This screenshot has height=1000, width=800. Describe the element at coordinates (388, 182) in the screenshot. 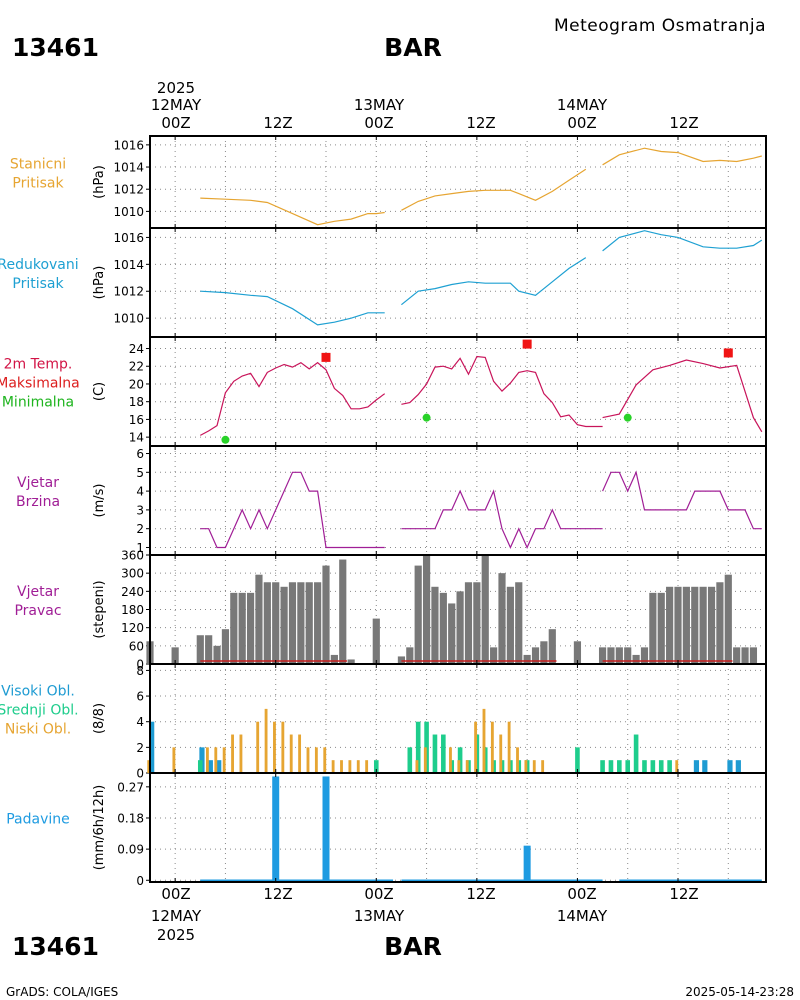

I see `station-pressure-panel: Stanicni Pritisak (hPa) 1010 1012 1014 1016` at that location.